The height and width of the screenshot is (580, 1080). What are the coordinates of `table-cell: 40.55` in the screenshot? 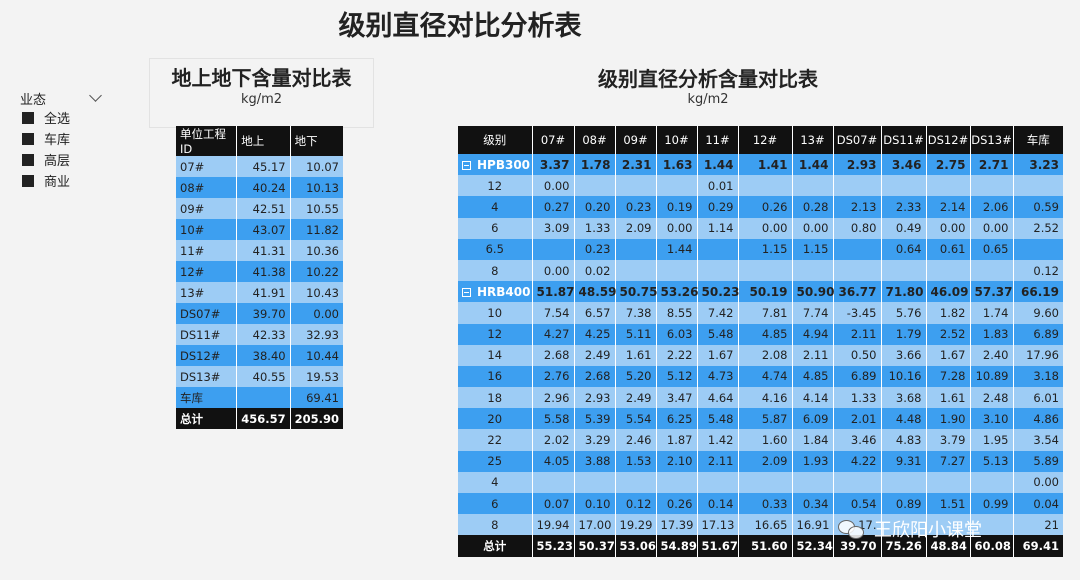 It's located at (263, 376).